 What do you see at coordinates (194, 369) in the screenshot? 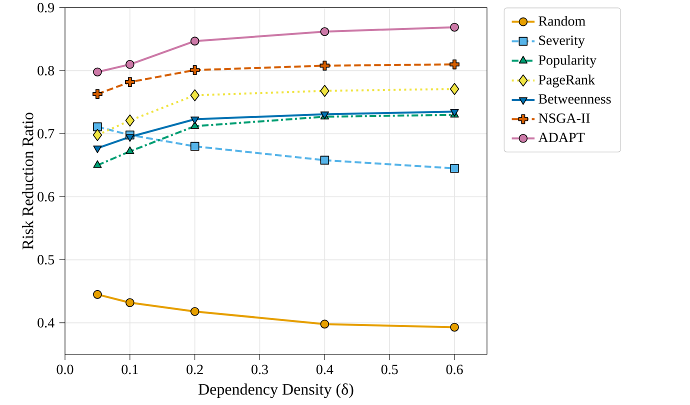
I see `x-tick-label: 0.2` at bounding box center [194, 369].